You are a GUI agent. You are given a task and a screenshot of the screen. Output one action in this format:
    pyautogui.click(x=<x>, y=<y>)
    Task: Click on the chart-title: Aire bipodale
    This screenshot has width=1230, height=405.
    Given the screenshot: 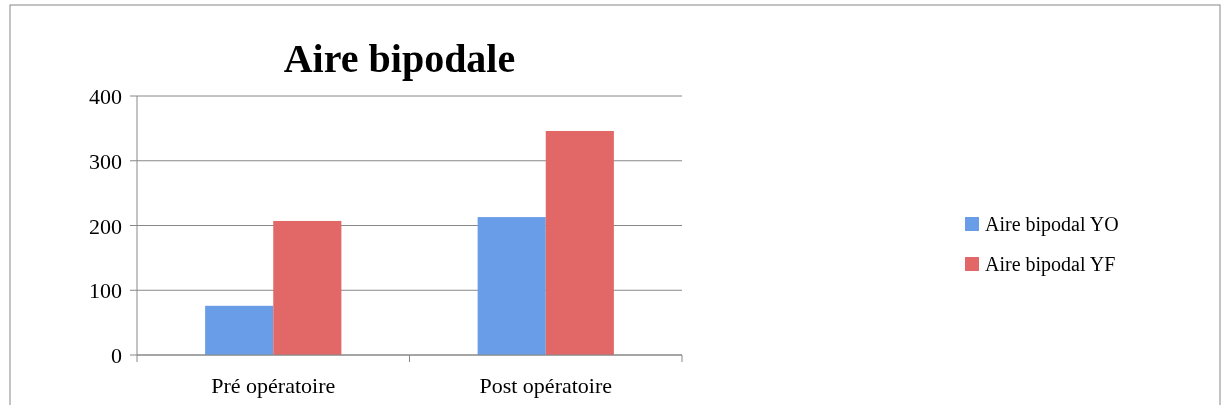 What is the action you would take?
    pyautogui.click(x=399, y=58)
    